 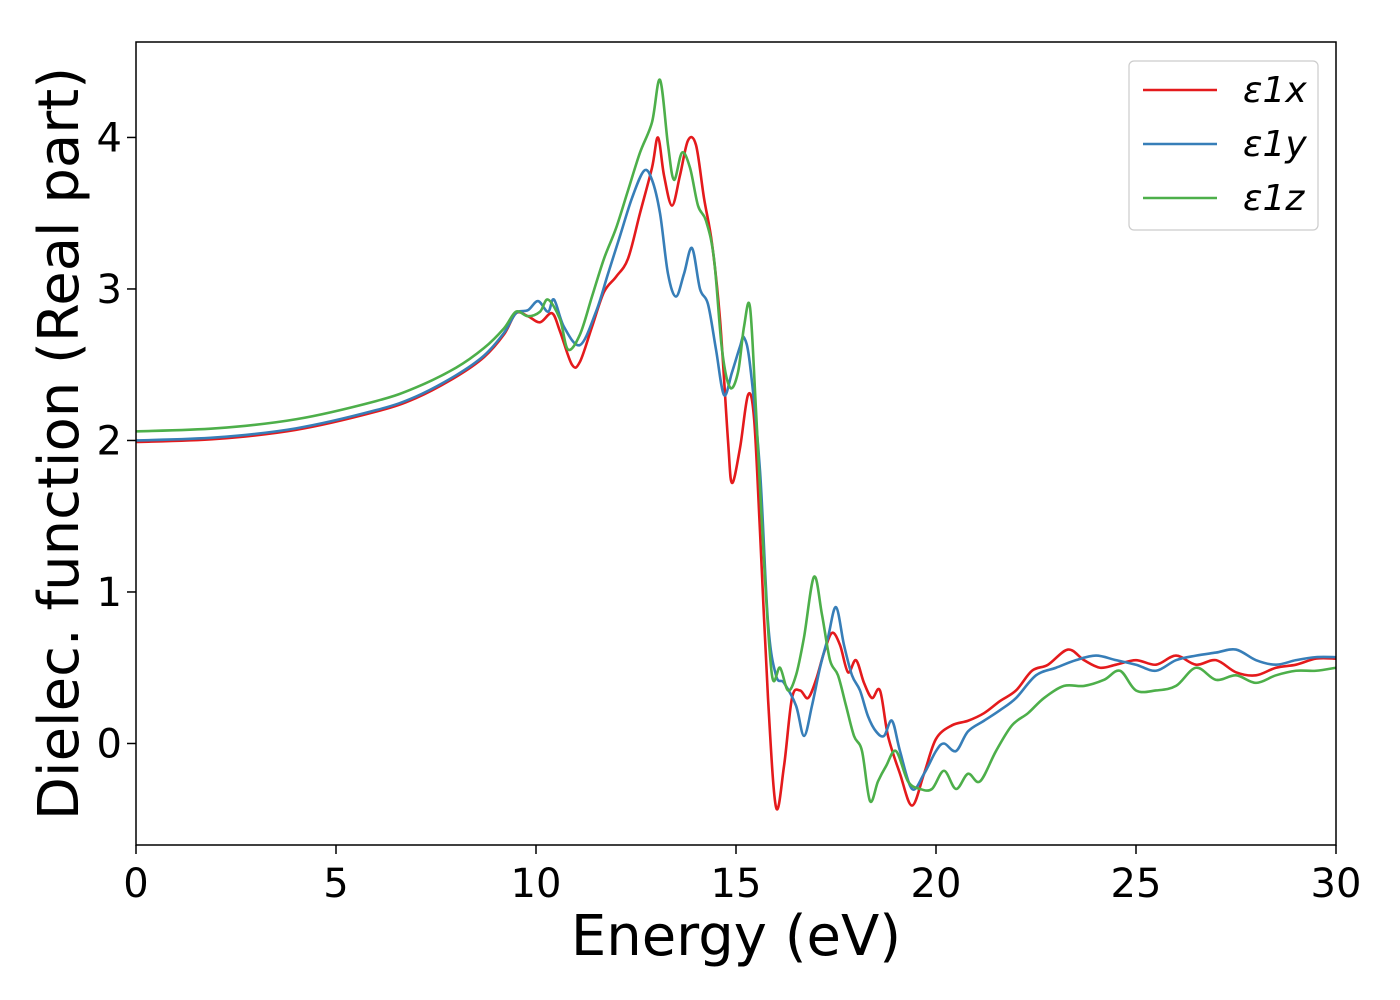 I want to click on y-axis: 0 1 2 3 4, so click(x=116, y=441).